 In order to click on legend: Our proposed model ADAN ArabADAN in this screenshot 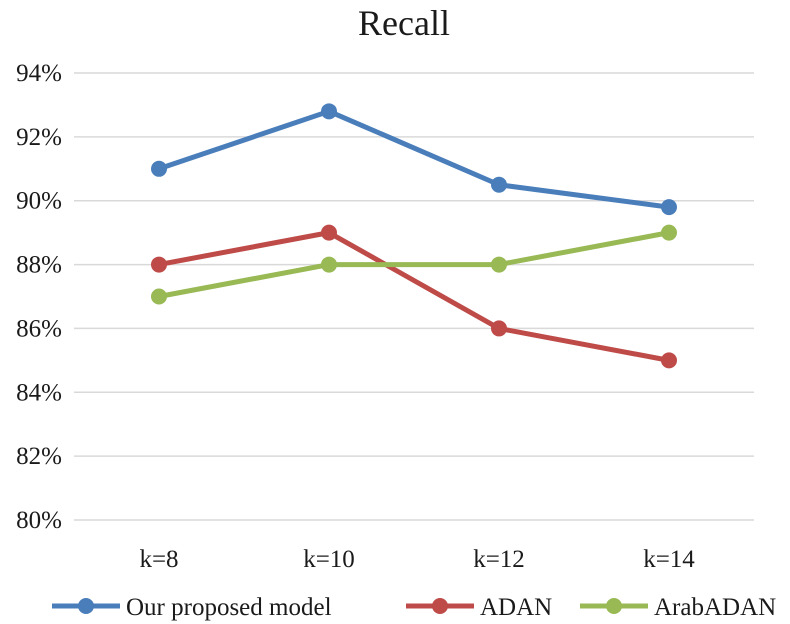, I will do `click(414, 607)`.